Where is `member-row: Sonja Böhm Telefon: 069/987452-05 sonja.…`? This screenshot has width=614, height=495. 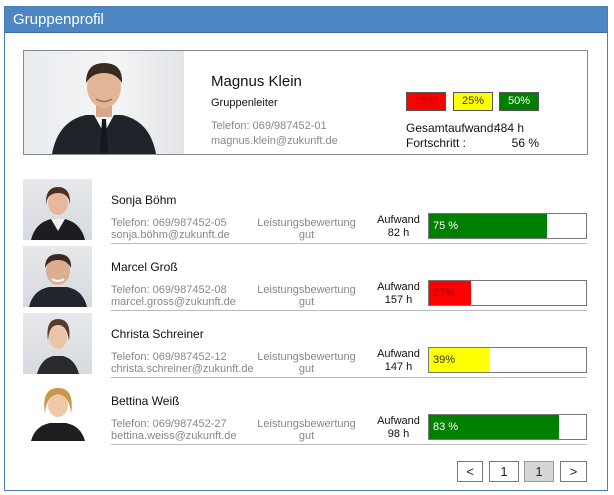 member-row: Sonja Böhm Telefon: 069/987452-05 sonja.… is located at coordinates (305, 212).